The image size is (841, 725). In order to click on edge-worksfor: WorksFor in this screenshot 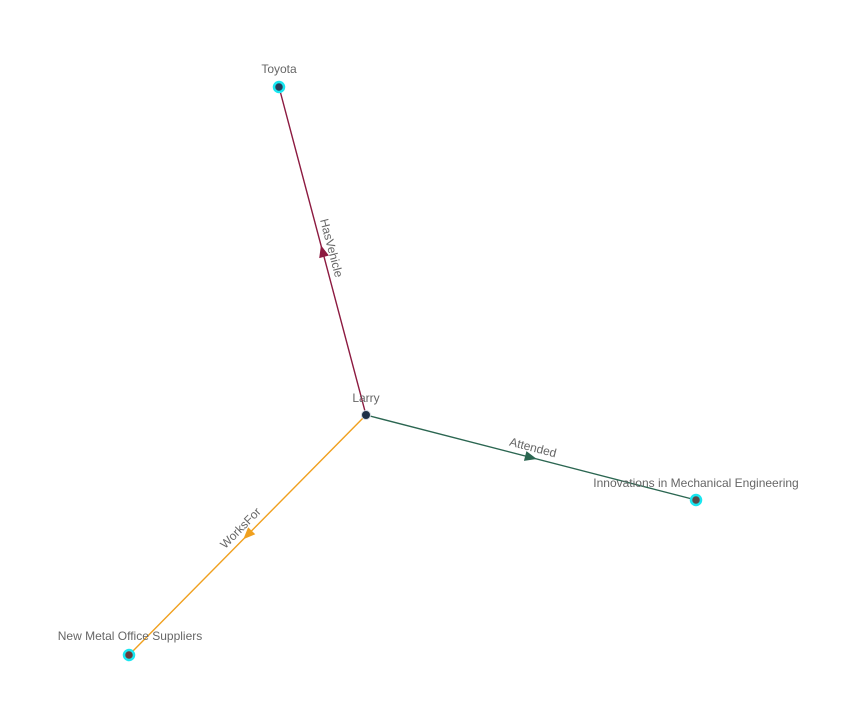, I will do `click(247, 535)`.